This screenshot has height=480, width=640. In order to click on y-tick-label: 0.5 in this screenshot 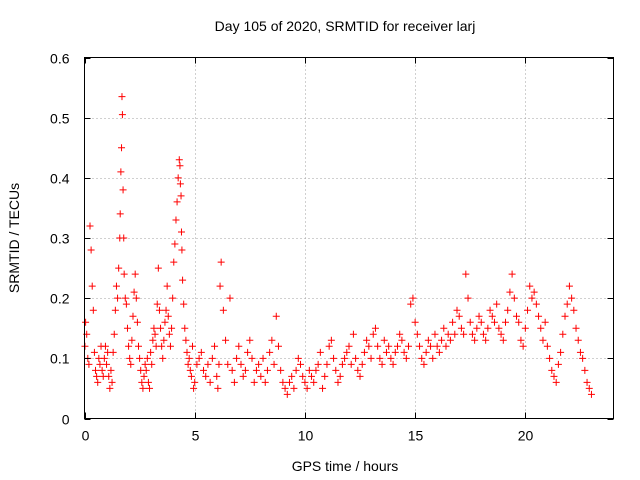, I will do `click(60, 119)`.